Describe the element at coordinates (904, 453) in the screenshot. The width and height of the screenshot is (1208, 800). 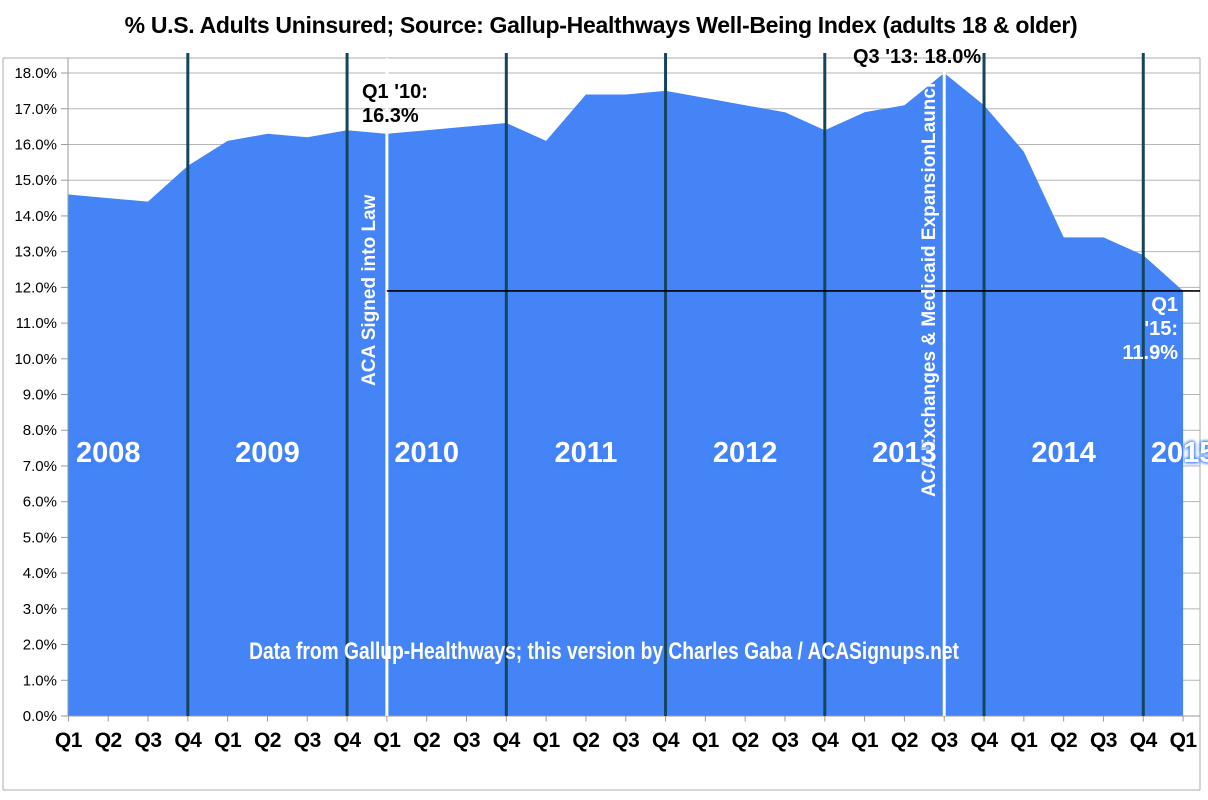
I see `year-label-2013: 2013` at that location.